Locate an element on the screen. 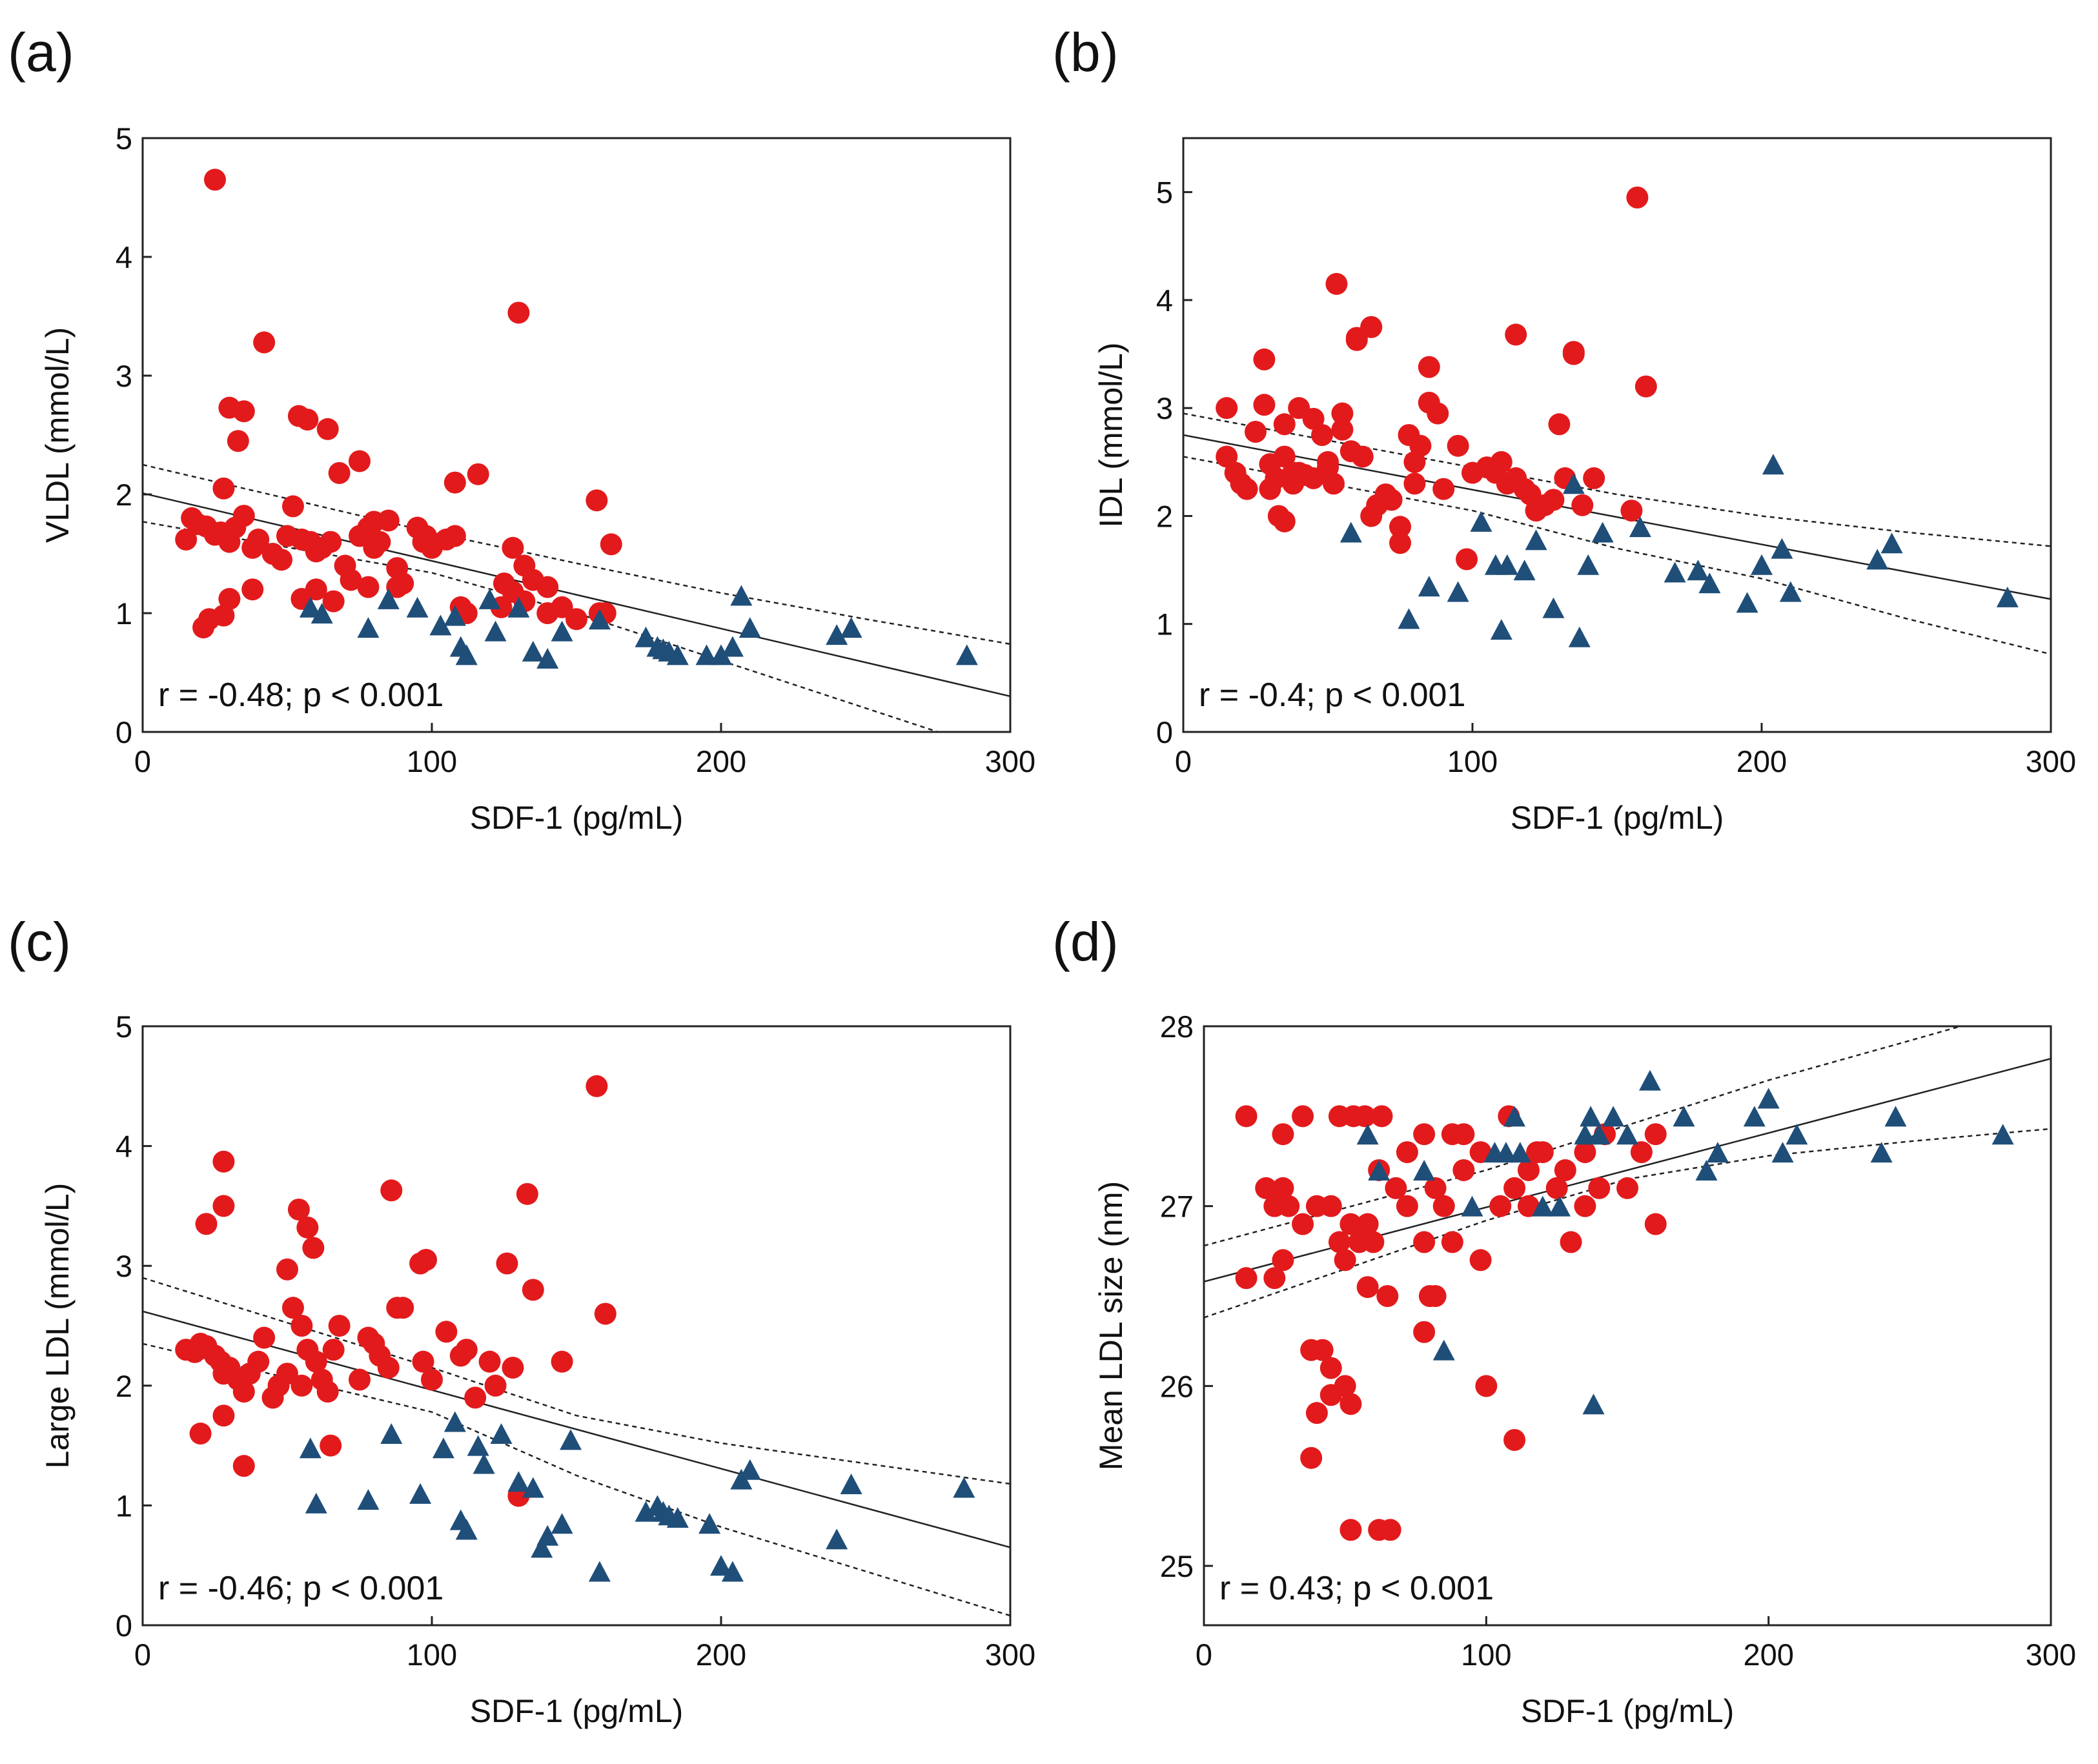 The image size is (2098, 1764). panel-letter: (a) is located at coordinates (41, 52).